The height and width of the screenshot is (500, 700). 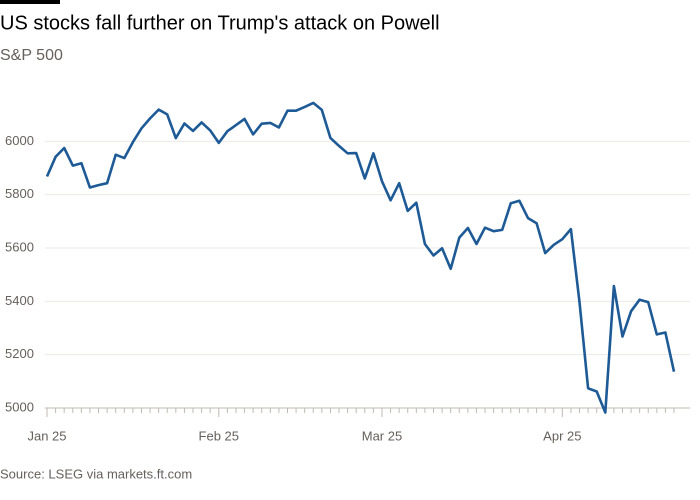 I want to click on y-tick-label: 5600, so click(x=19, y=246).